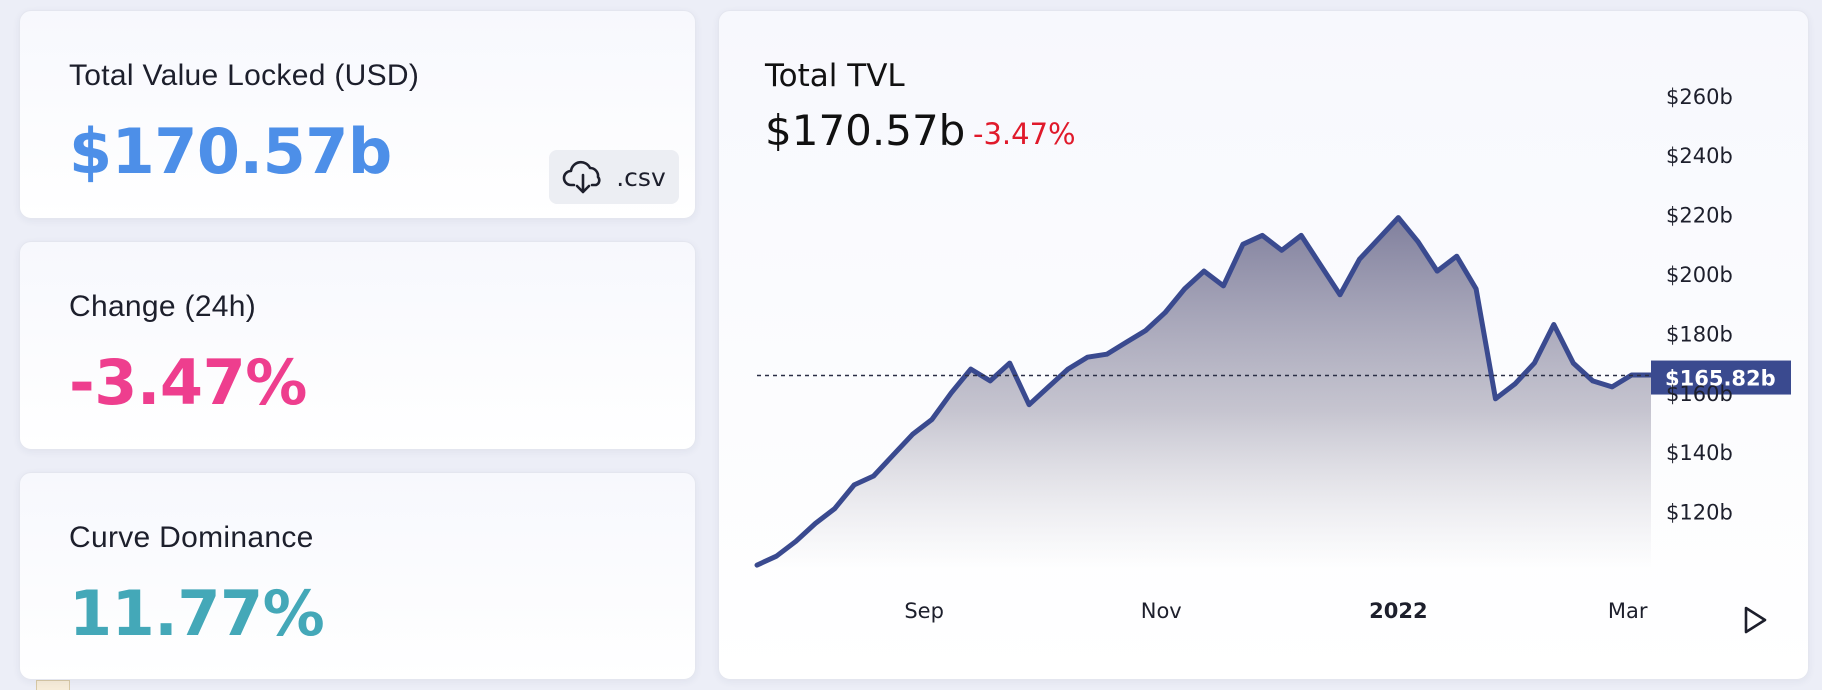 The width and height of the screenshot is (1822, 690). Describe the element at coordinates (191, 537) in the screenshot. I see `dominance-label: Curve Dominance` at that location.